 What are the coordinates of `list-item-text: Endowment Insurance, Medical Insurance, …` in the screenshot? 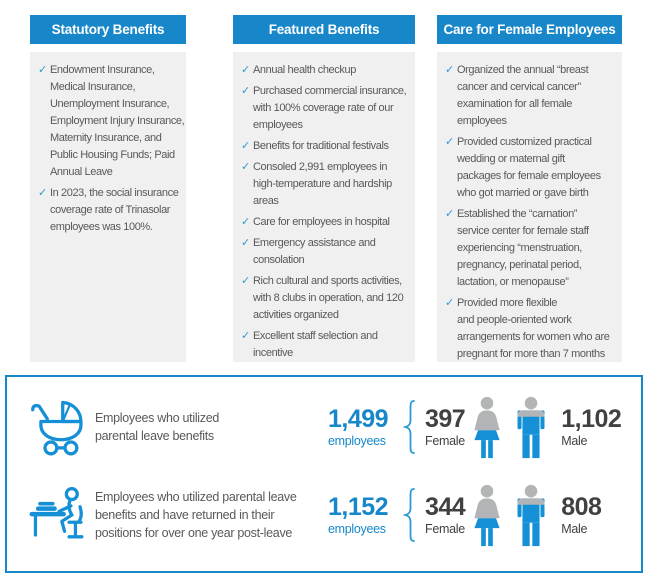 It's located at (117, 121).